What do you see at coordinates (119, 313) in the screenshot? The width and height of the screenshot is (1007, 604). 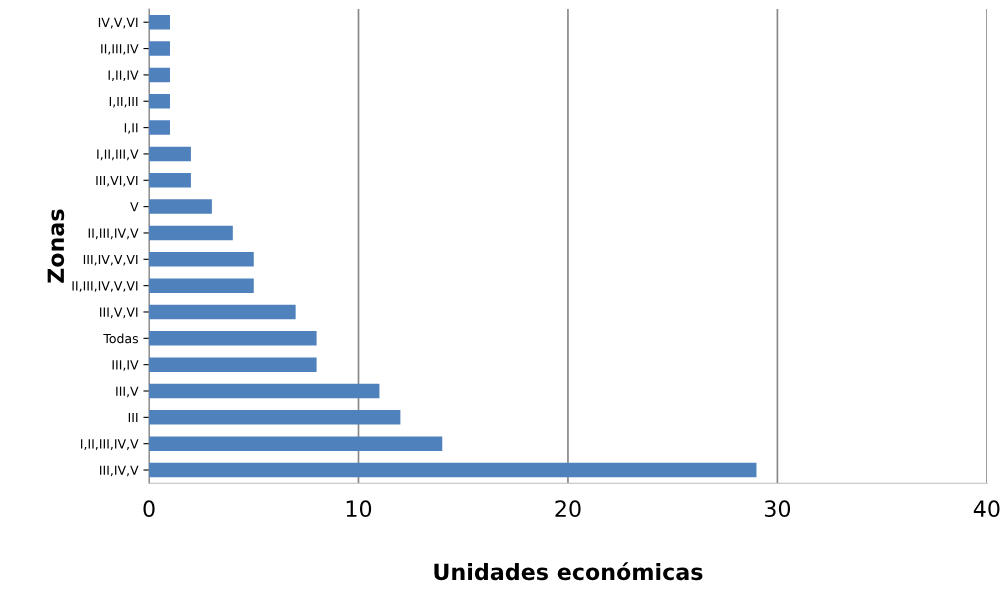 I see `y-tick-label: III,V,VI` at bounding box center [119, 313].